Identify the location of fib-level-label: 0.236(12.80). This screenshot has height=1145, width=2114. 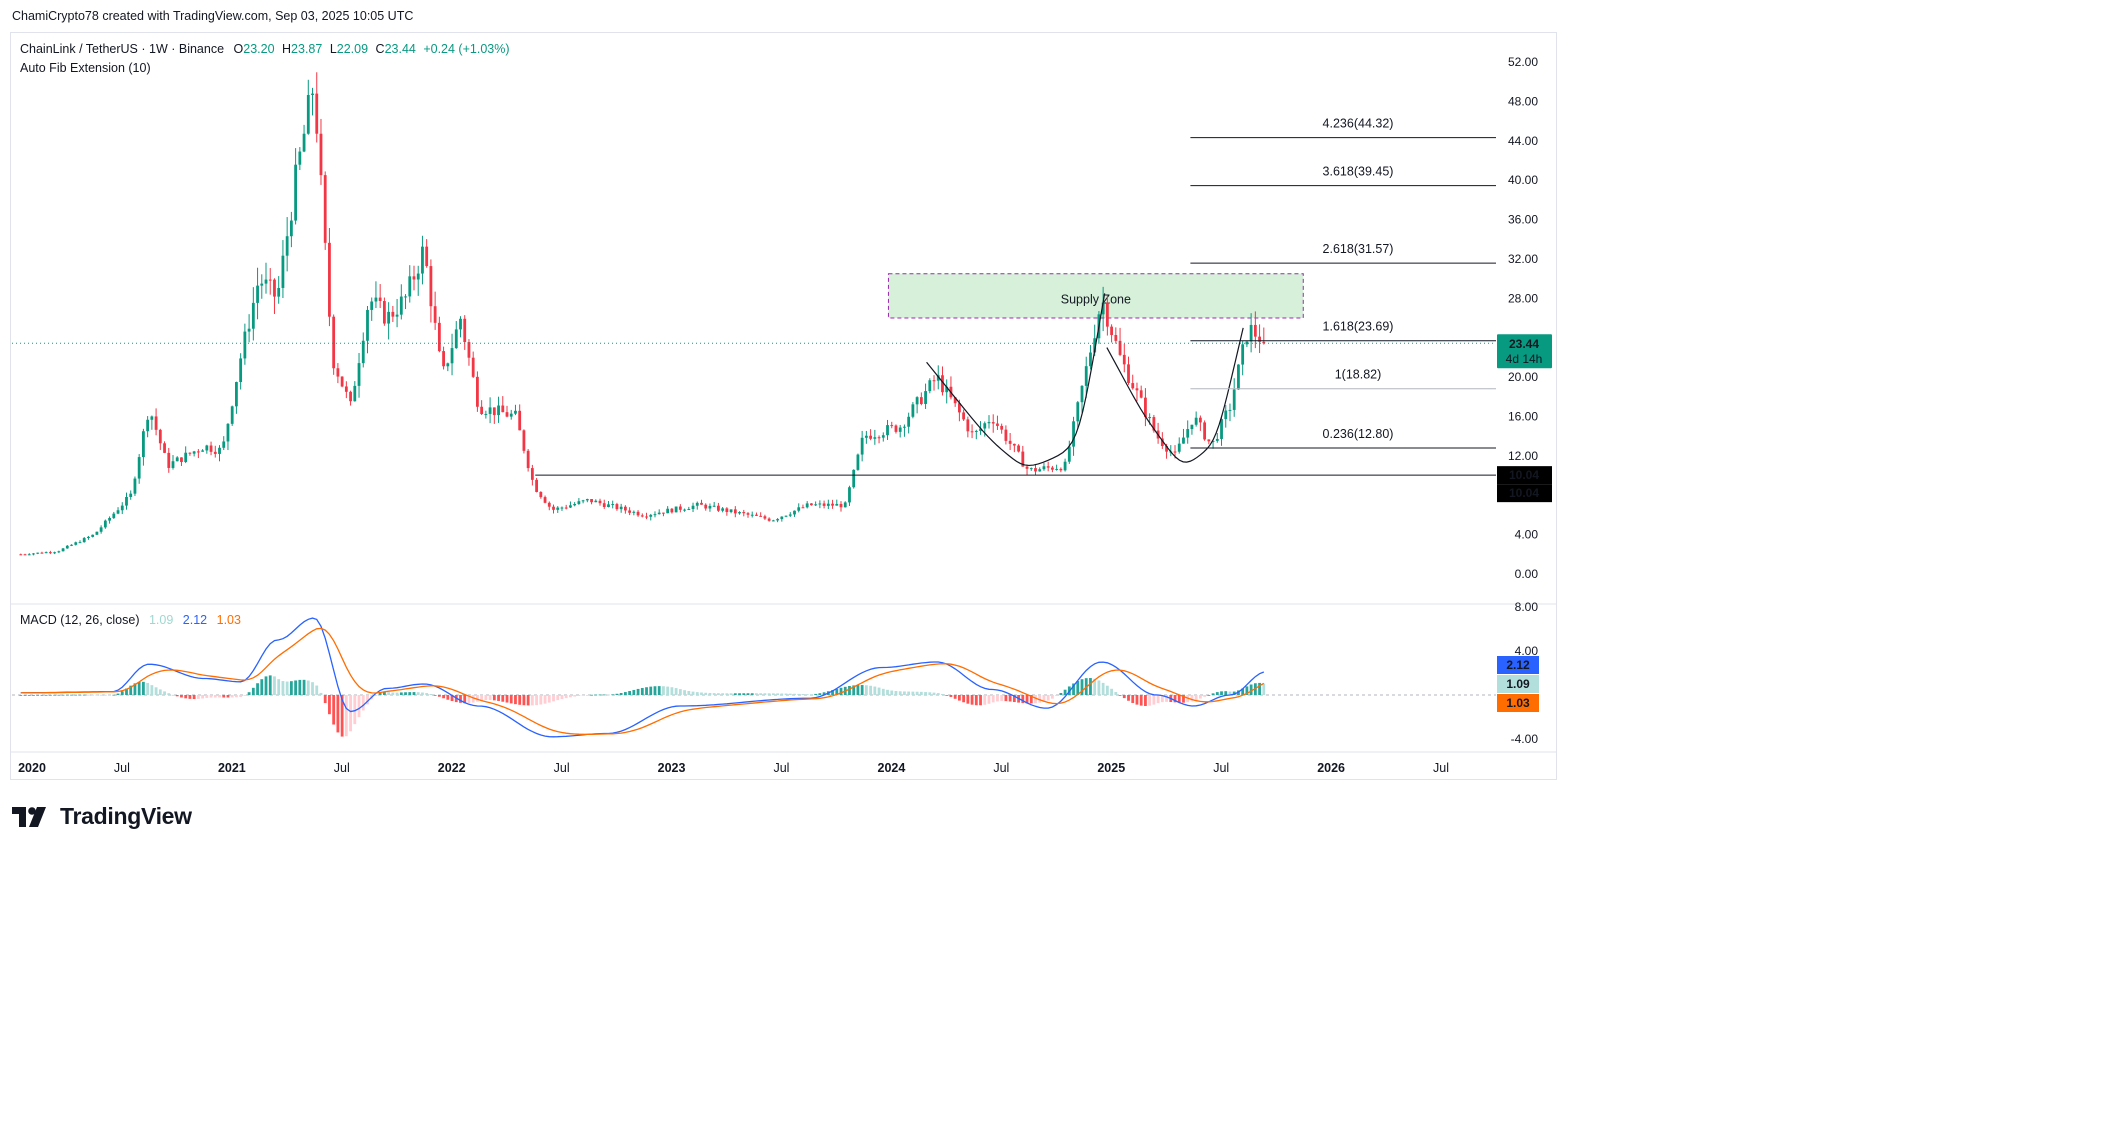
(1358, 434).